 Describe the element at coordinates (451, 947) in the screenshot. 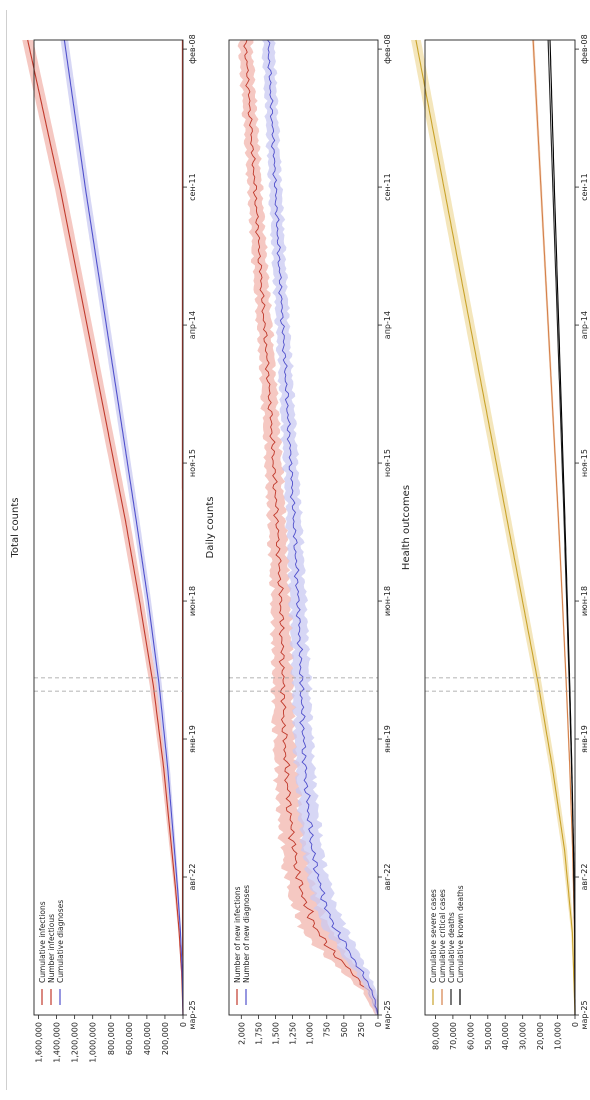

I see `legend-label: Cumulative deaths` at that location.